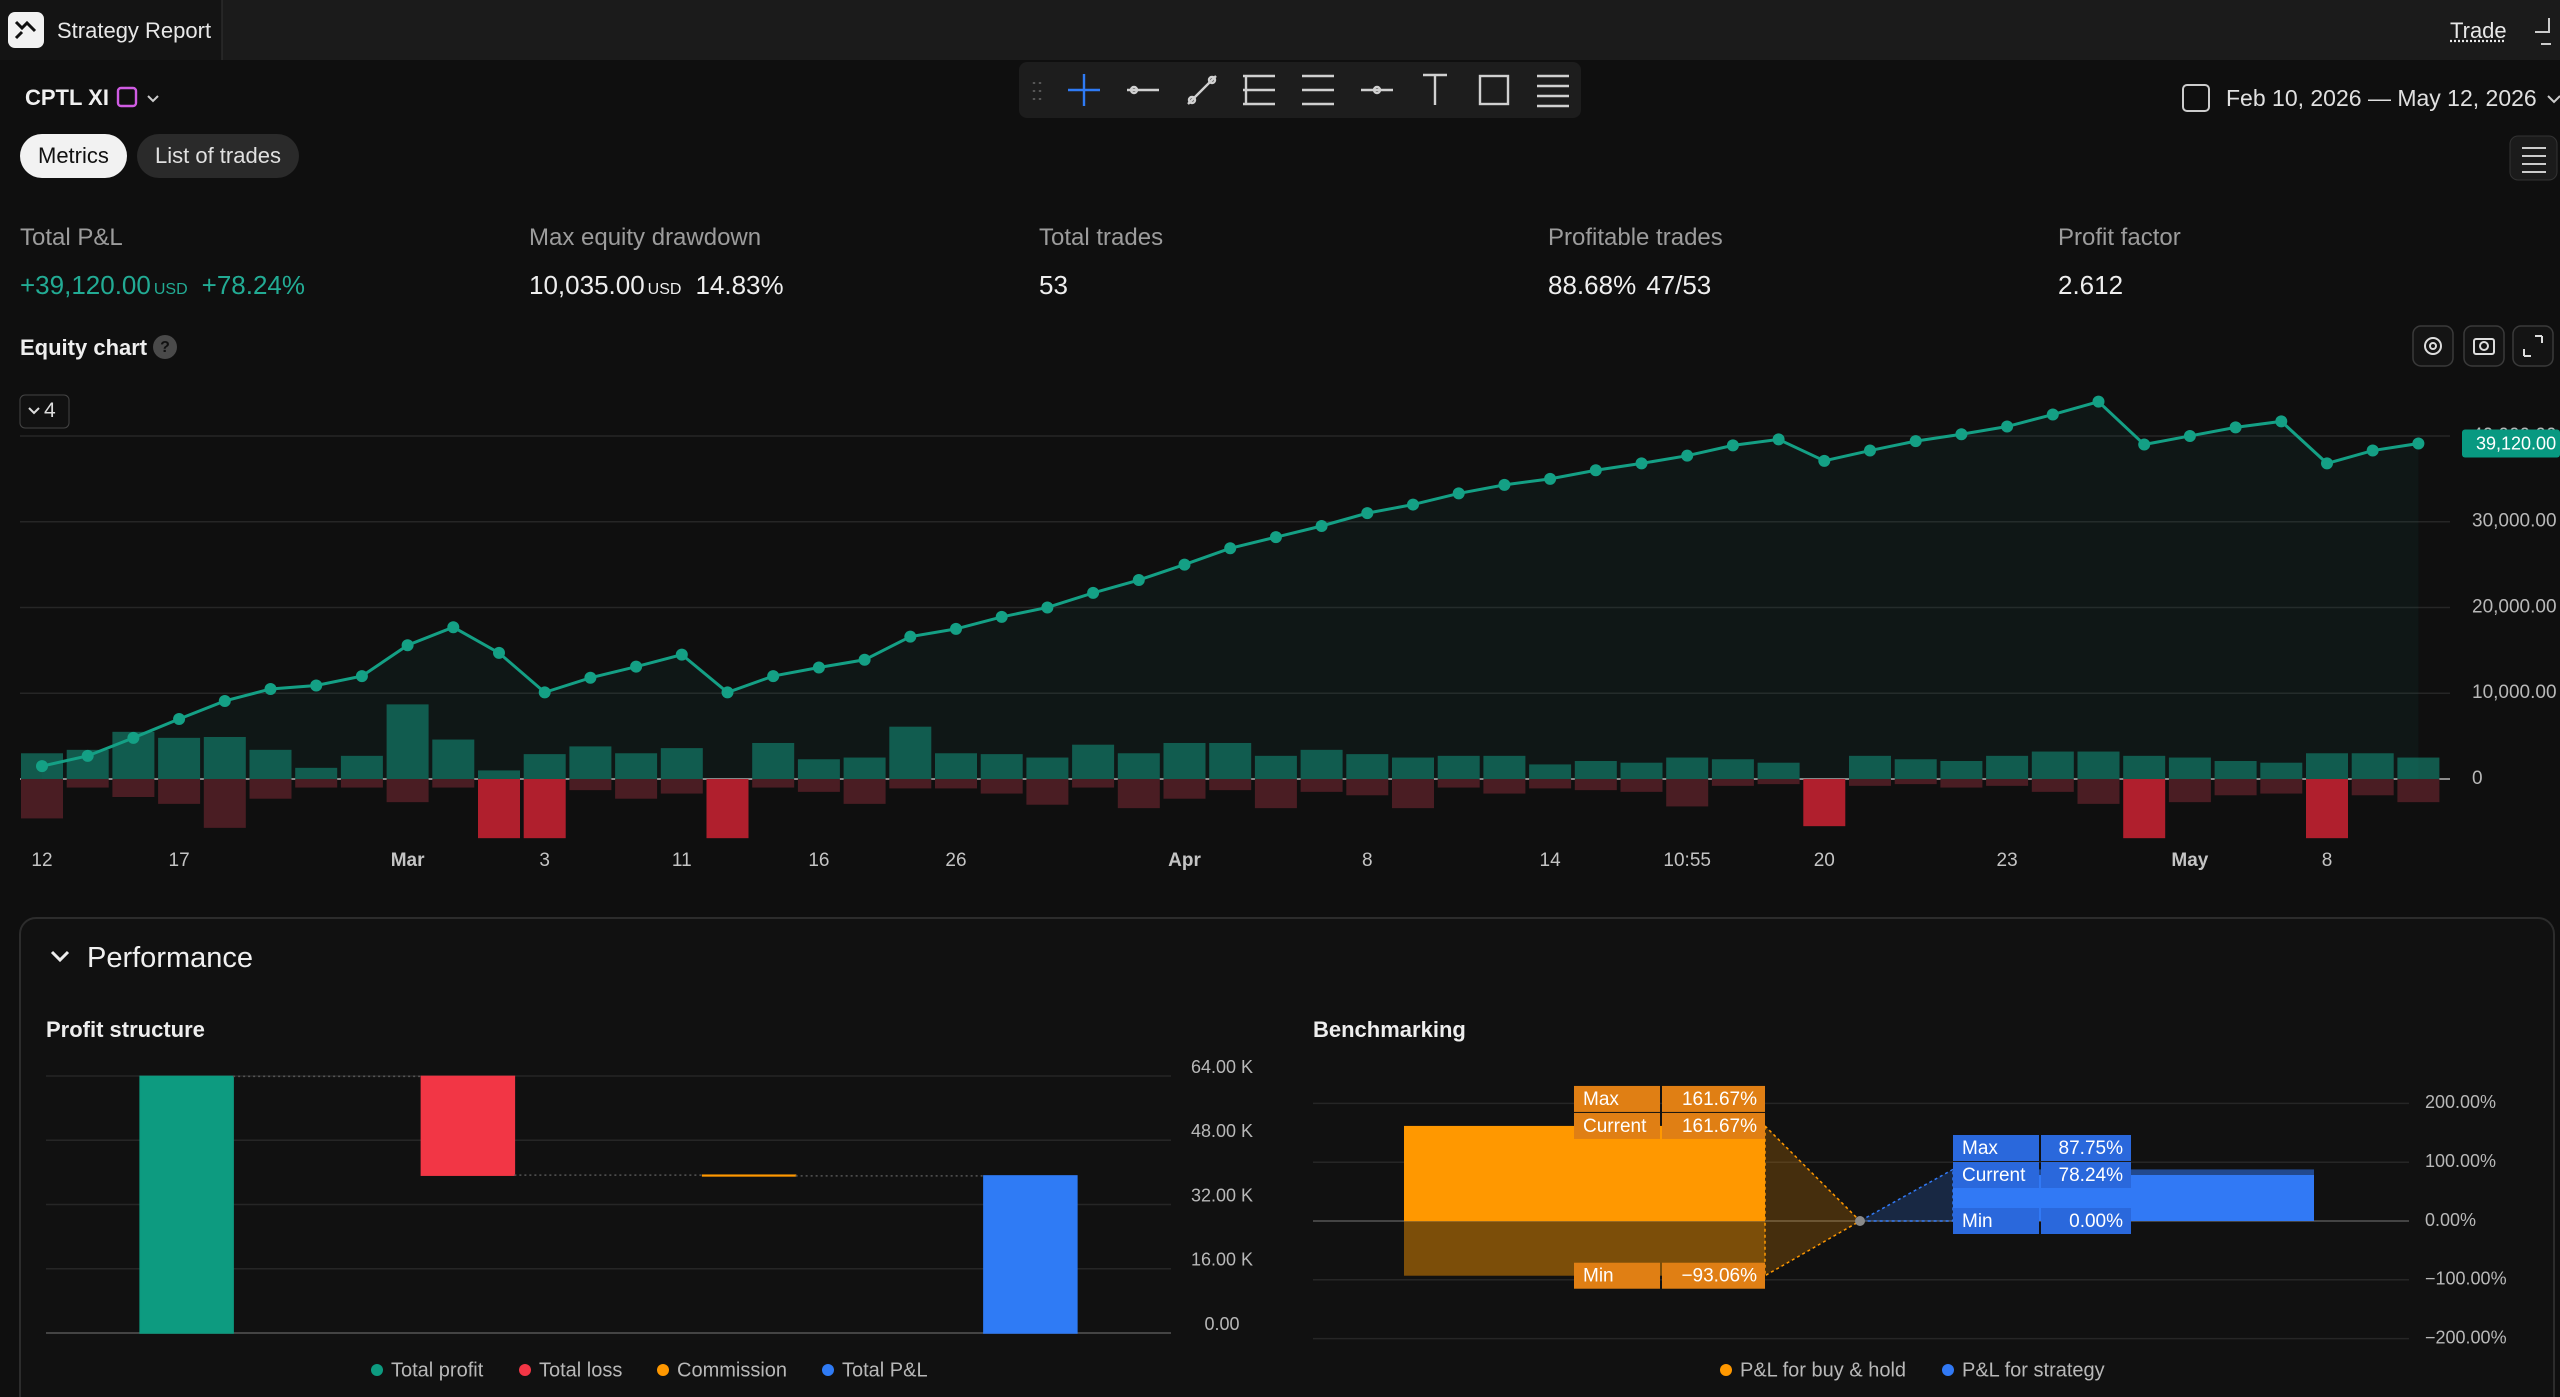  I want to click on stat-value: 0.00%, so click(2096, 1221).